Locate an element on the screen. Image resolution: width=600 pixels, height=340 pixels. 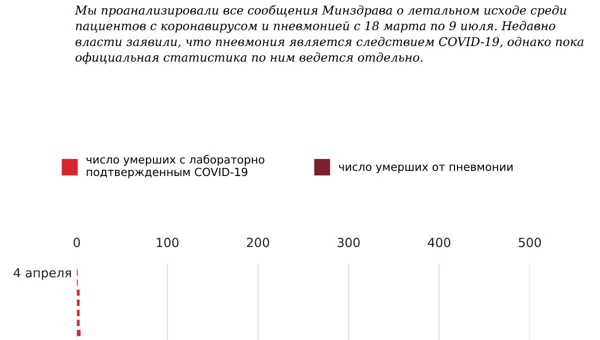
legend-label: число умерших от пневмонии is located at coordinates (426, 169).